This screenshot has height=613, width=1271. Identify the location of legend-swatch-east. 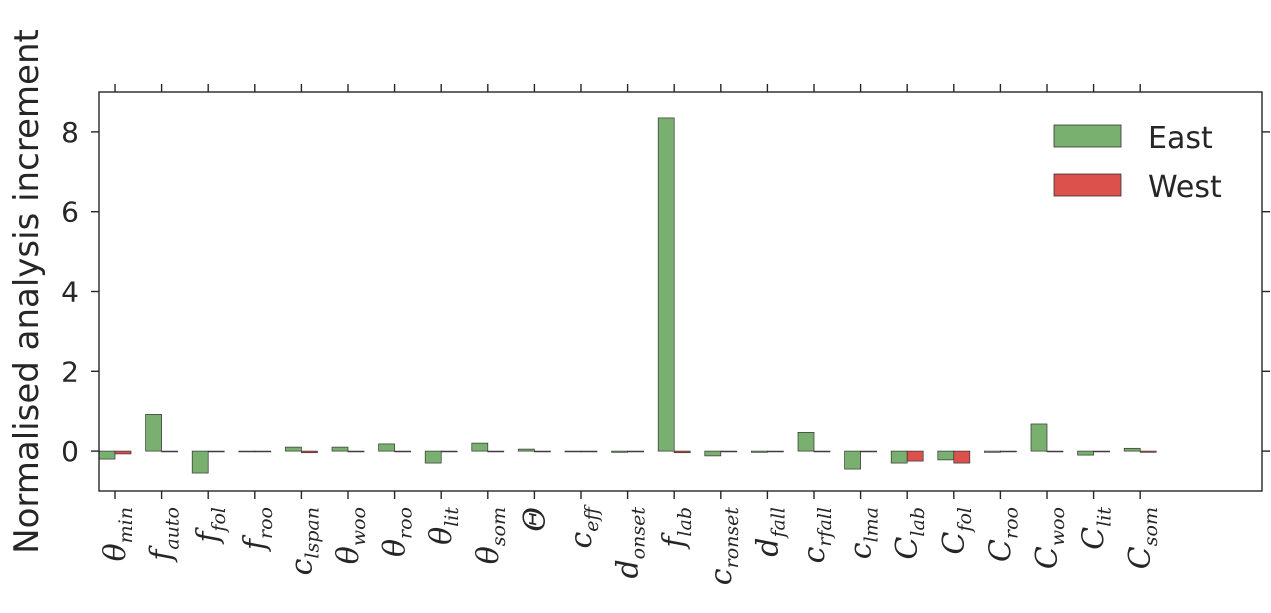
(1087, 136).